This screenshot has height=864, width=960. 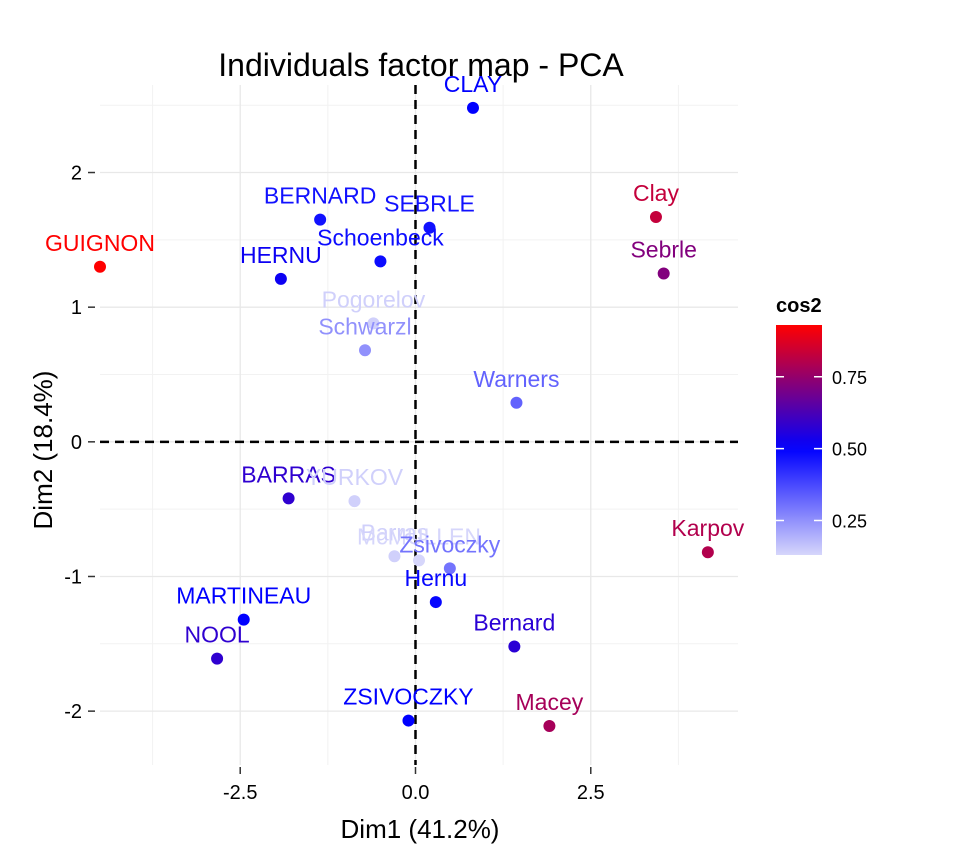 What do you see at coordinates (76, 174) in the screenshot?
I see `y-tick-label: 2` at bounding box center [76, 174].